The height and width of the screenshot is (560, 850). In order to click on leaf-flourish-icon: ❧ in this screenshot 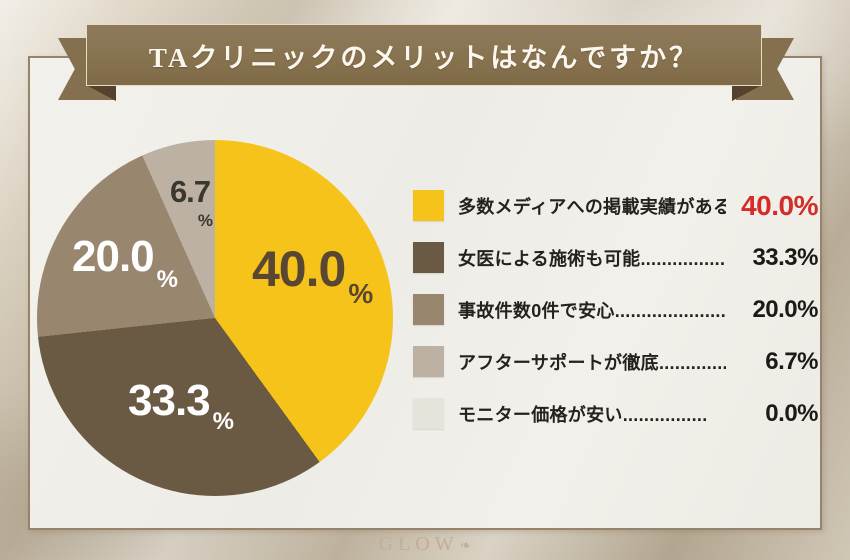, I will do `click(465, 546)`.